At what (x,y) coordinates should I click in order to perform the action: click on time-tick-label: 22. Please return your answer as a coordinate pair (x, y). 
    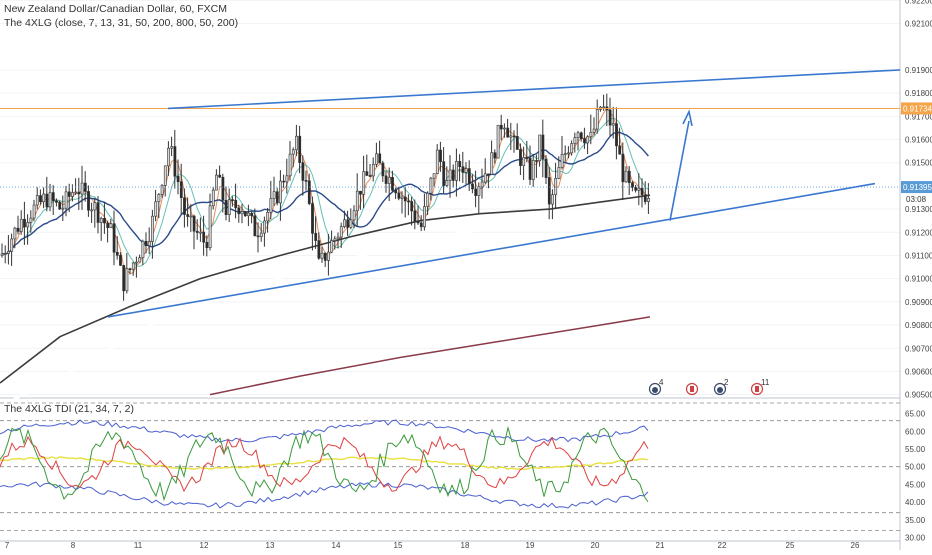
    Looking at the image, I should click on (722, 545).